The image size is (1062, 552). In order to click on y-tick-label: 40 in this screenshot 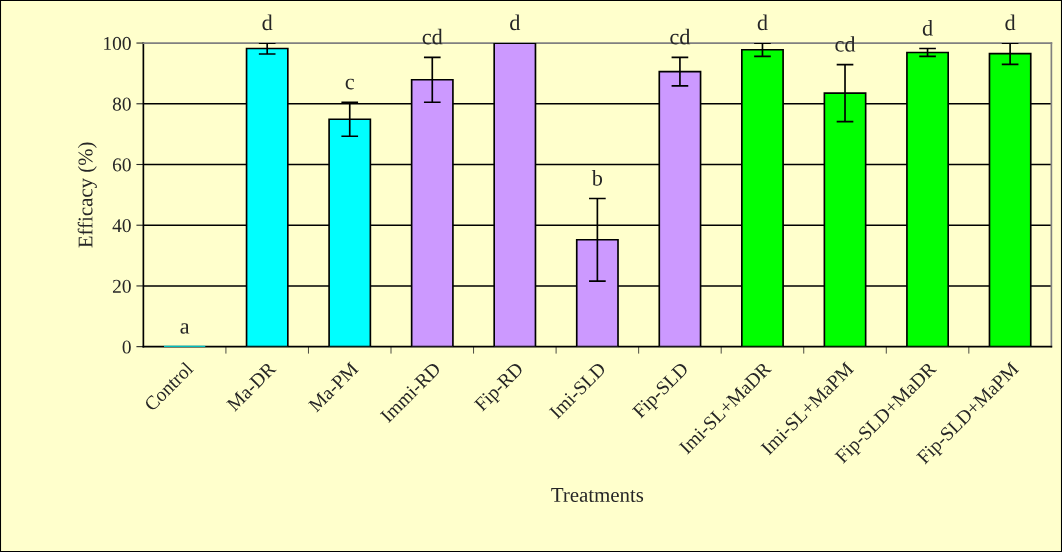, I will do `click(121, 226)`.